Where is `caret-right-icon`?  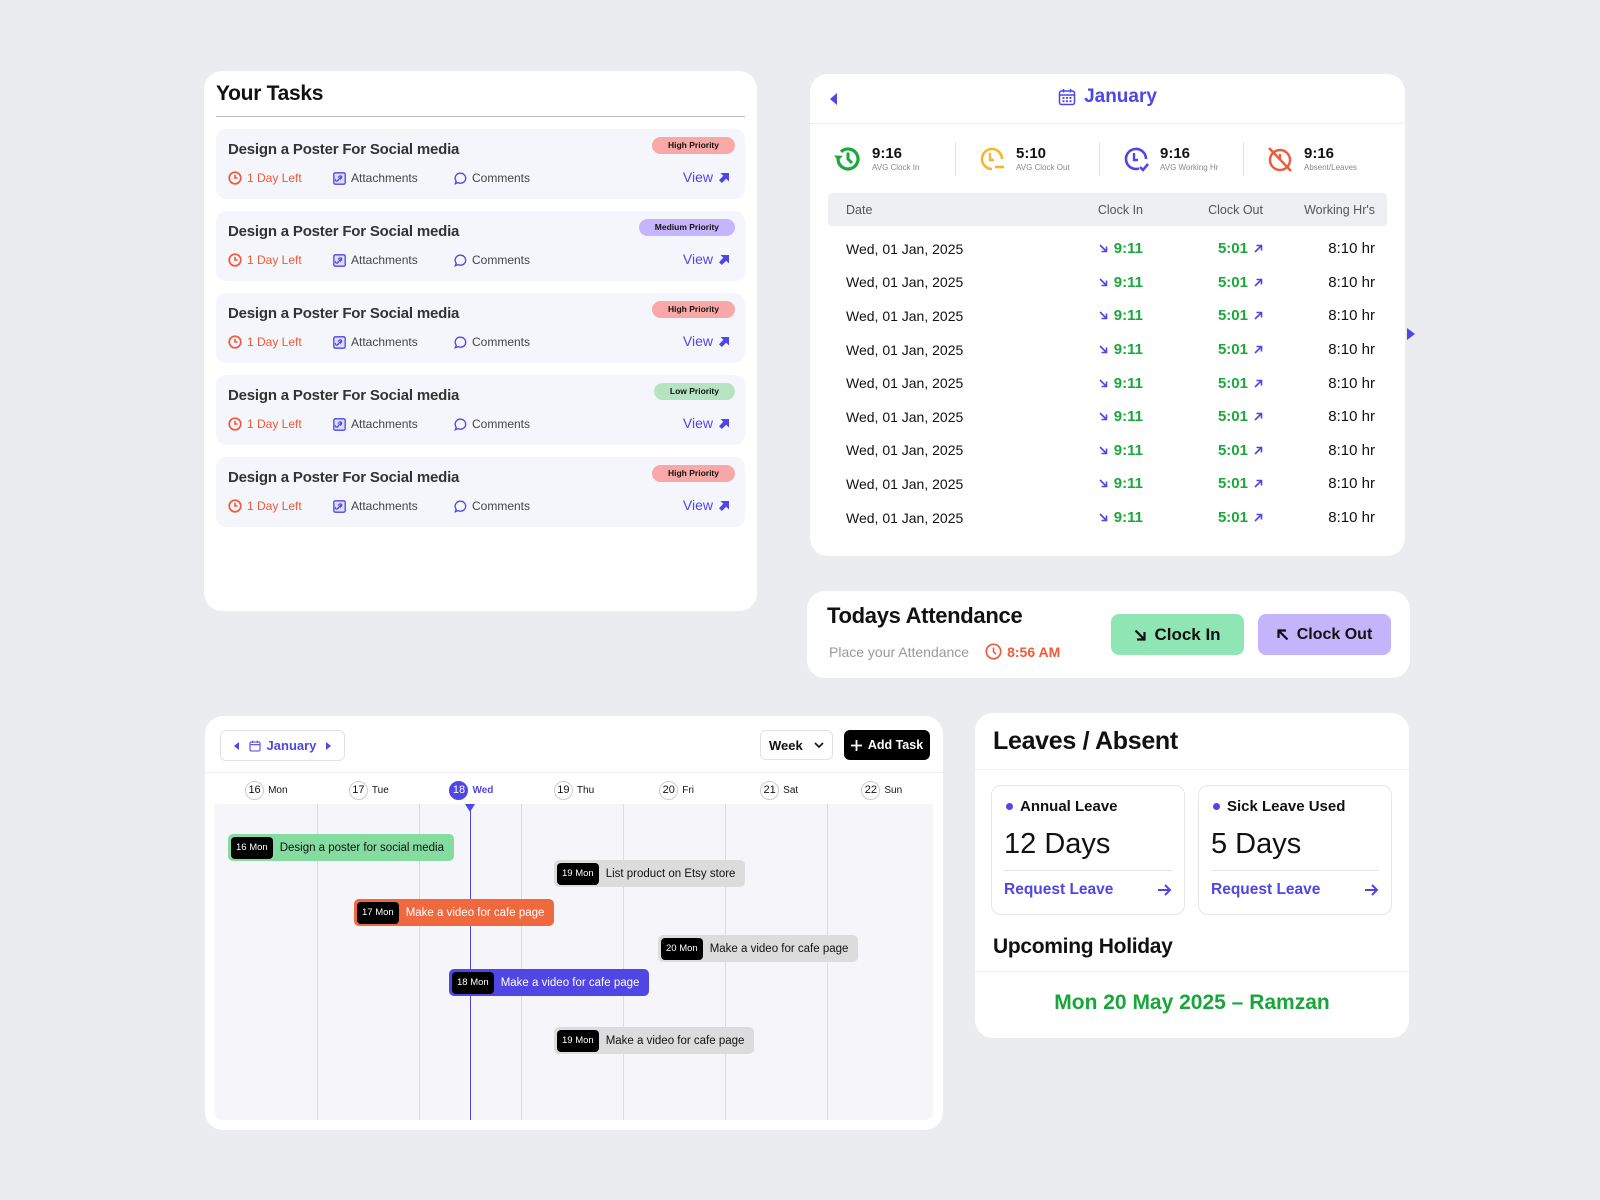
caret-right-icon is located at coordinates (329, 745).